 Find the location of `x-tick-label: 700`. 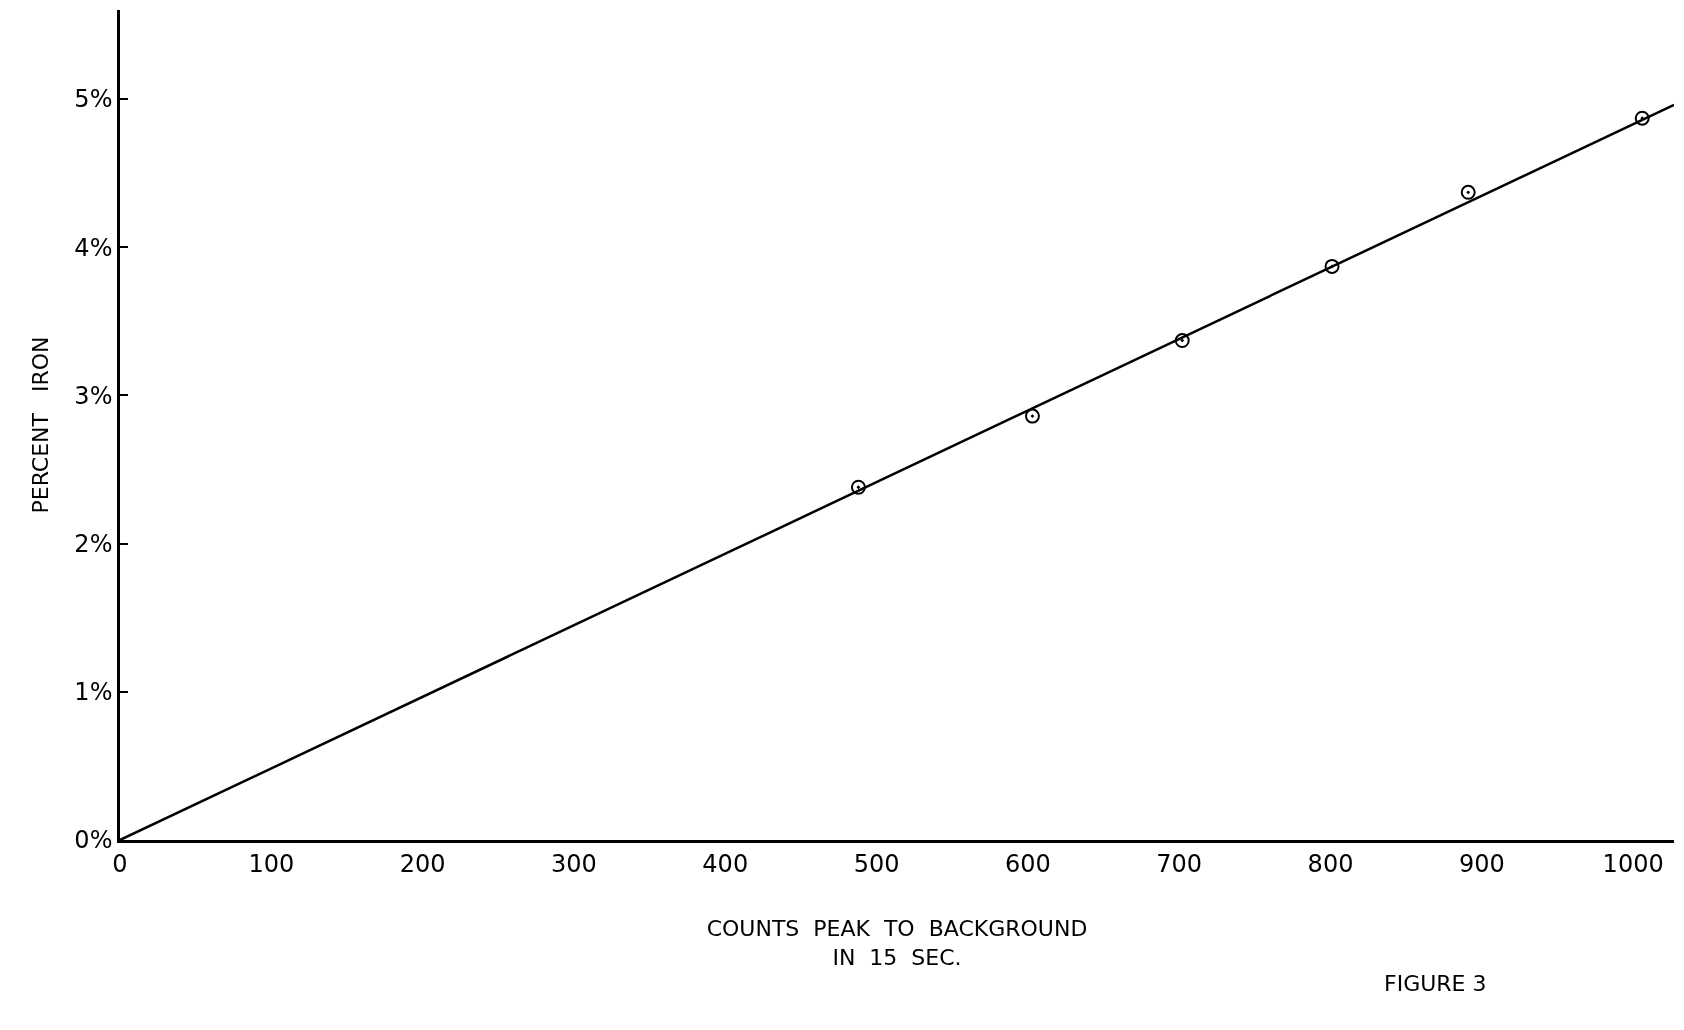

x-tick-label: 700 is located at coordinates (1179, 863).